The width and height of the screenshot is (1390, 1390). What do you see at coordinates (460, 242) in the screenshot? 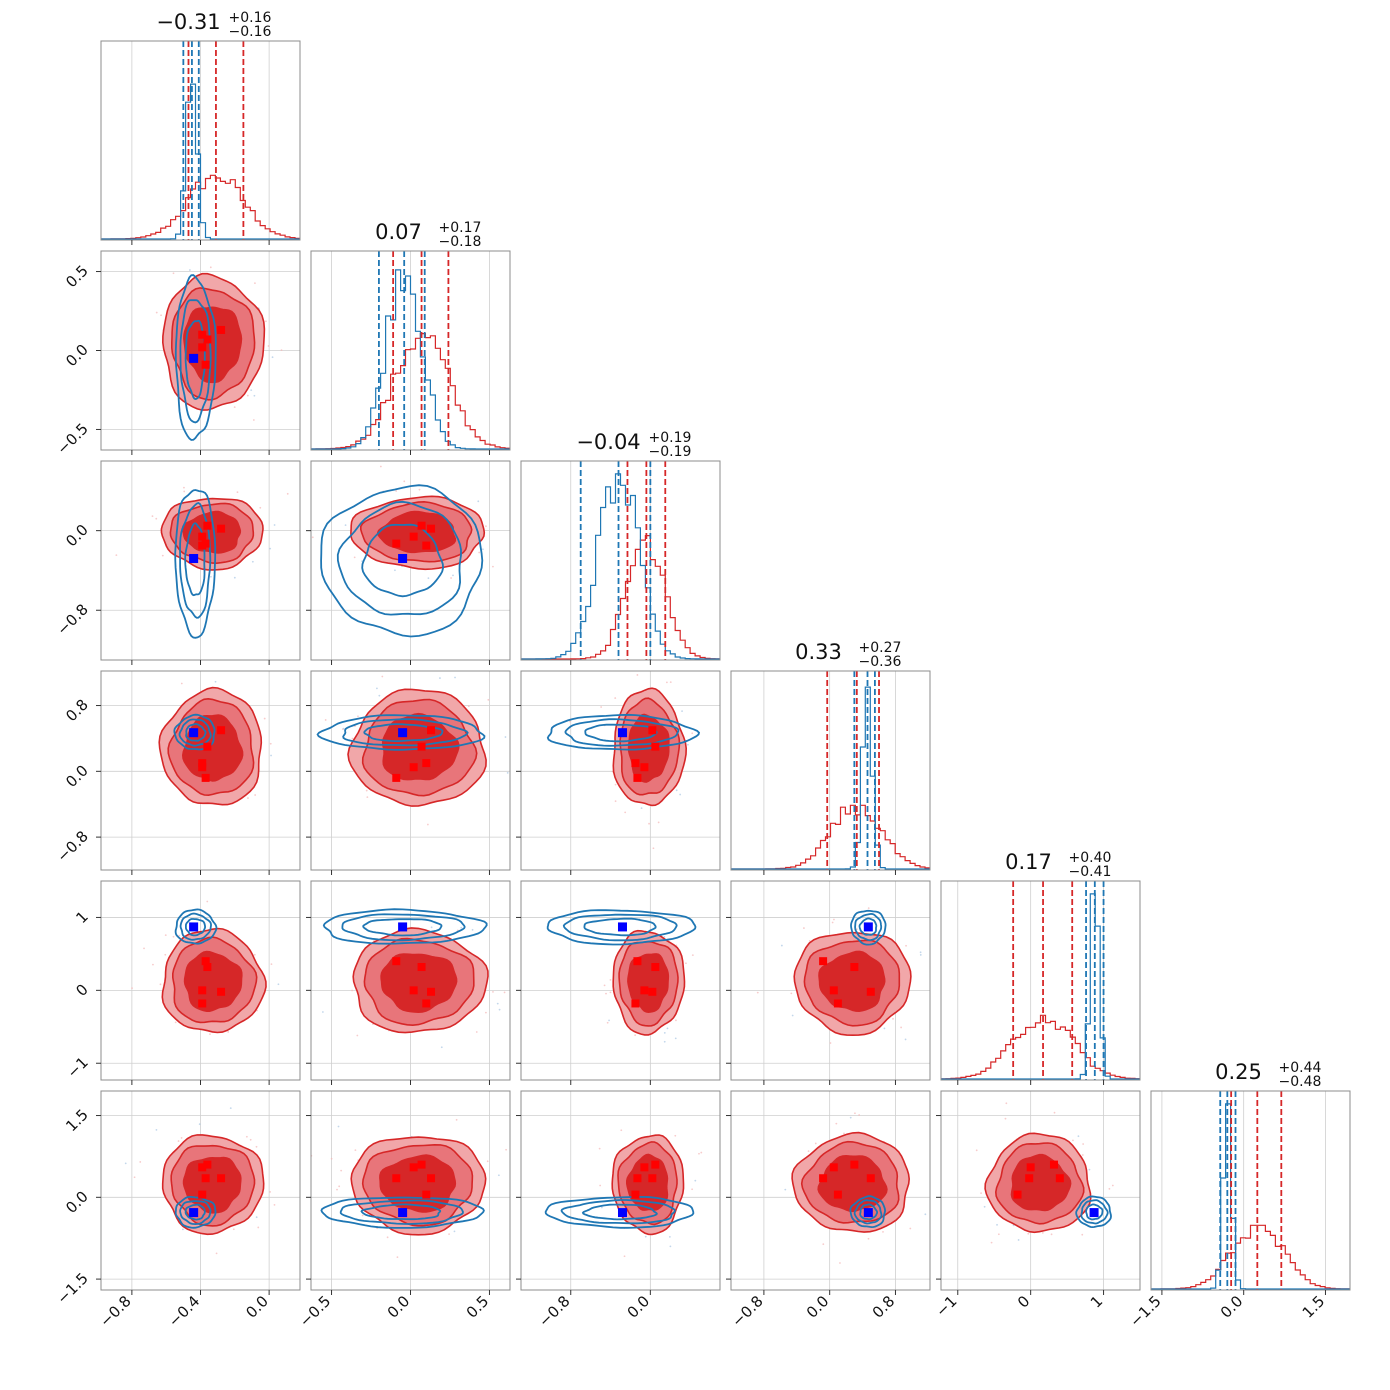
I see `title-minus-1: −0.18` at bounding box center [460, 242].